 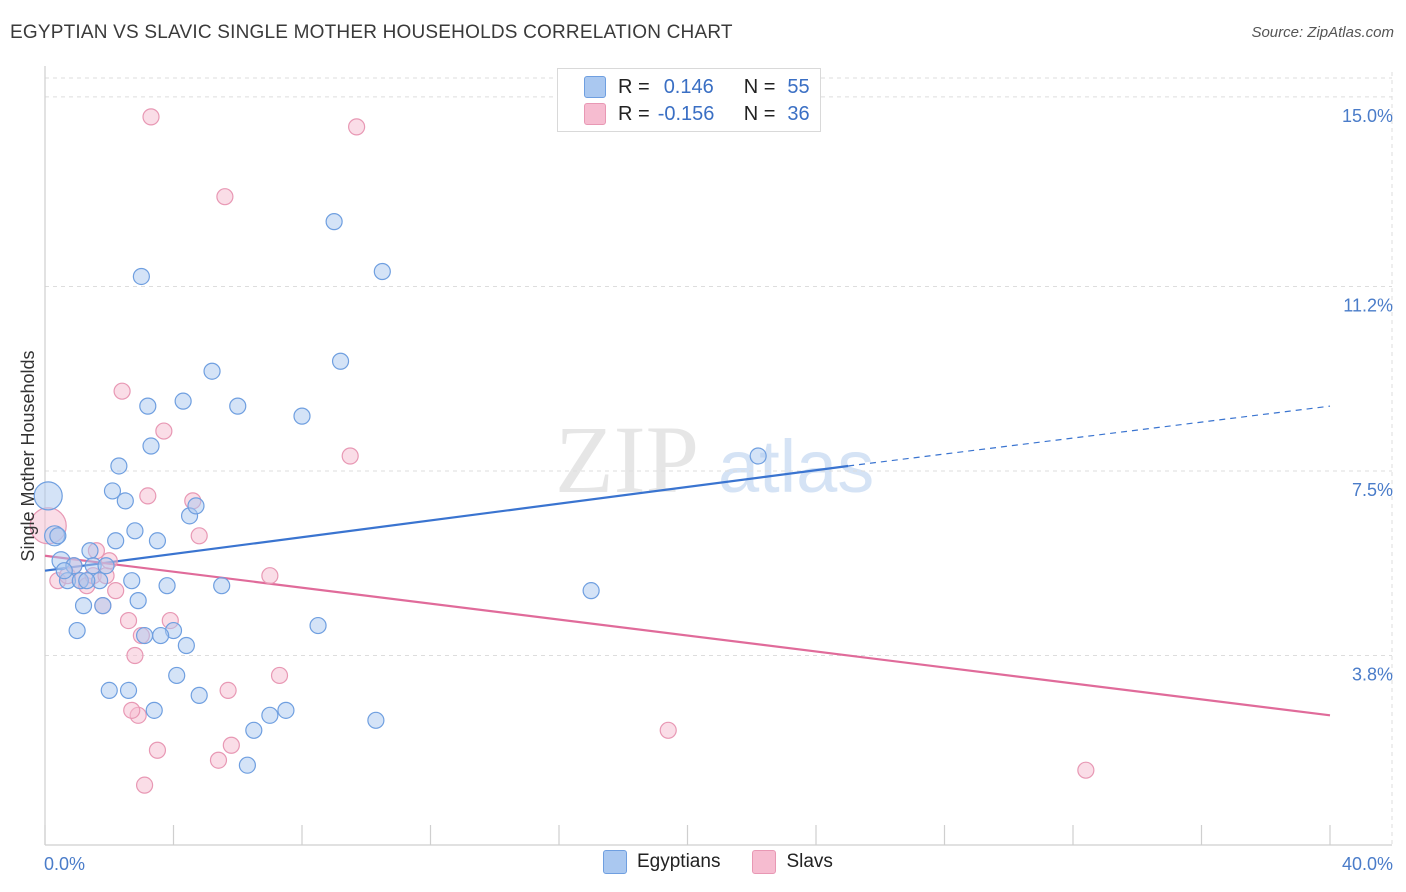 What do you see at coordinates (809, 861) in the screenshot?
I see `legend-label-slavs: Slavs` at bounding box center [809, 861].